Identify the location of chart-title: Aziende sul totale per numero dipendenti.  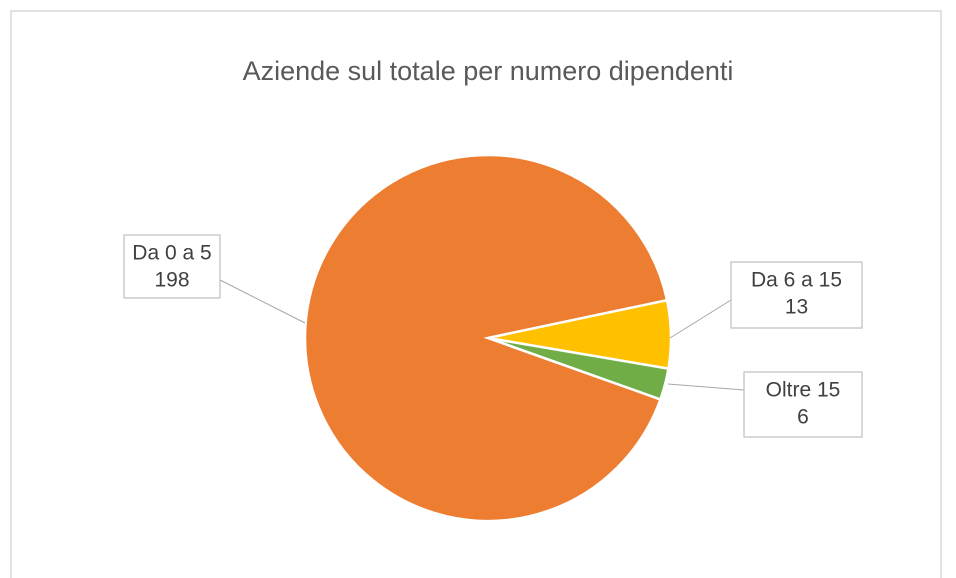
(488, 71).